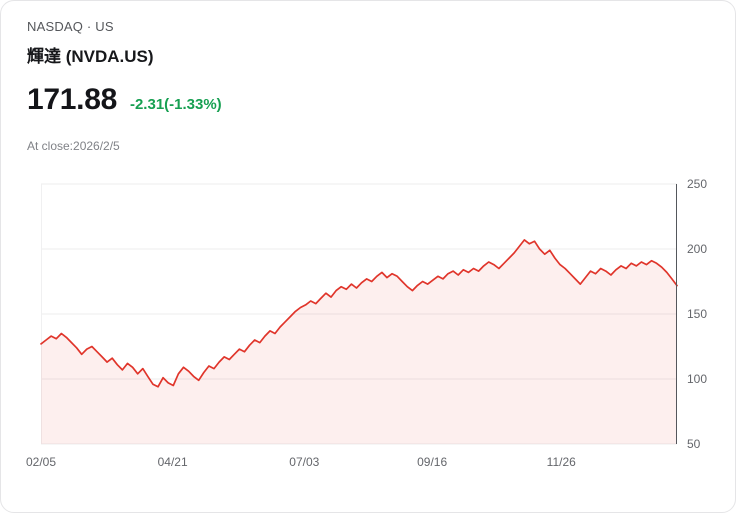 This screenshot has height=513, width=736. Describe the element at coordinates (697, 314) in the screenshot. I see `y-axis-label: 150` at that location.